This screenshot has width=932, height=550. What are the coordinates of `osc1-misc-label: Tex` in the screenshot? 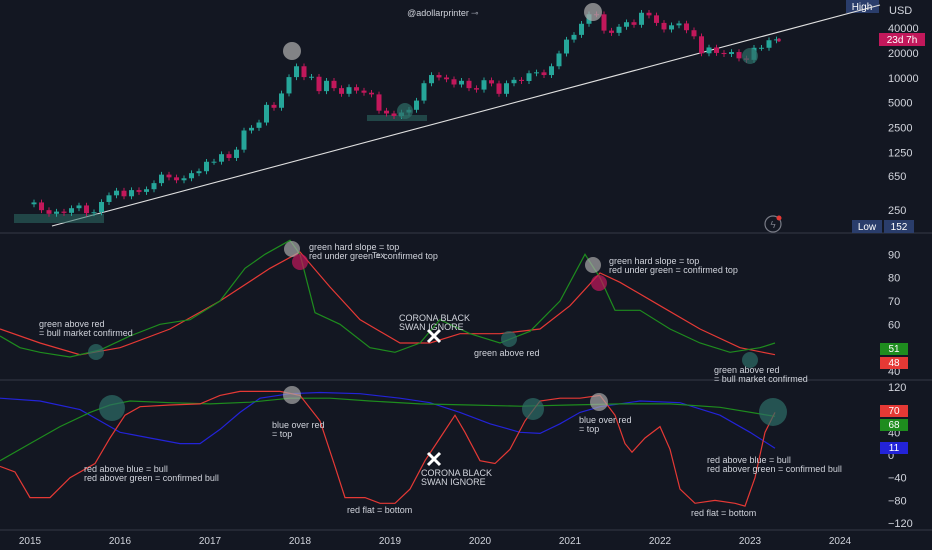 It's located at (378, 255).